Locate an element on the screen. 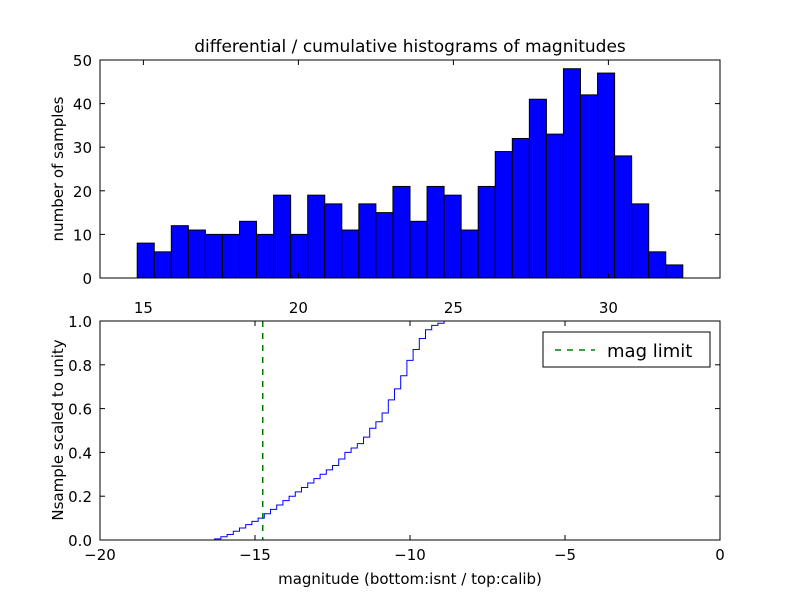 This screenshot has height=600, width=800. y-tick-label: 30 is located at coordinates (82, 148).